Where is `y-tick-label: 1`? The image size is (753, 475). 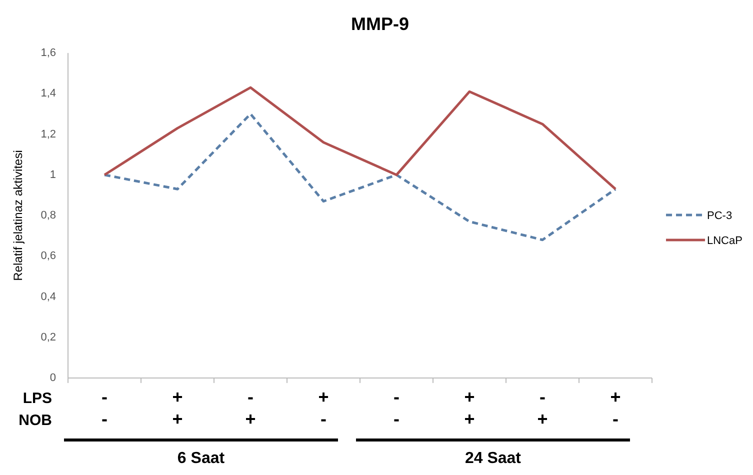
y-tick-label: 1 is located at coordinates (53, 174).